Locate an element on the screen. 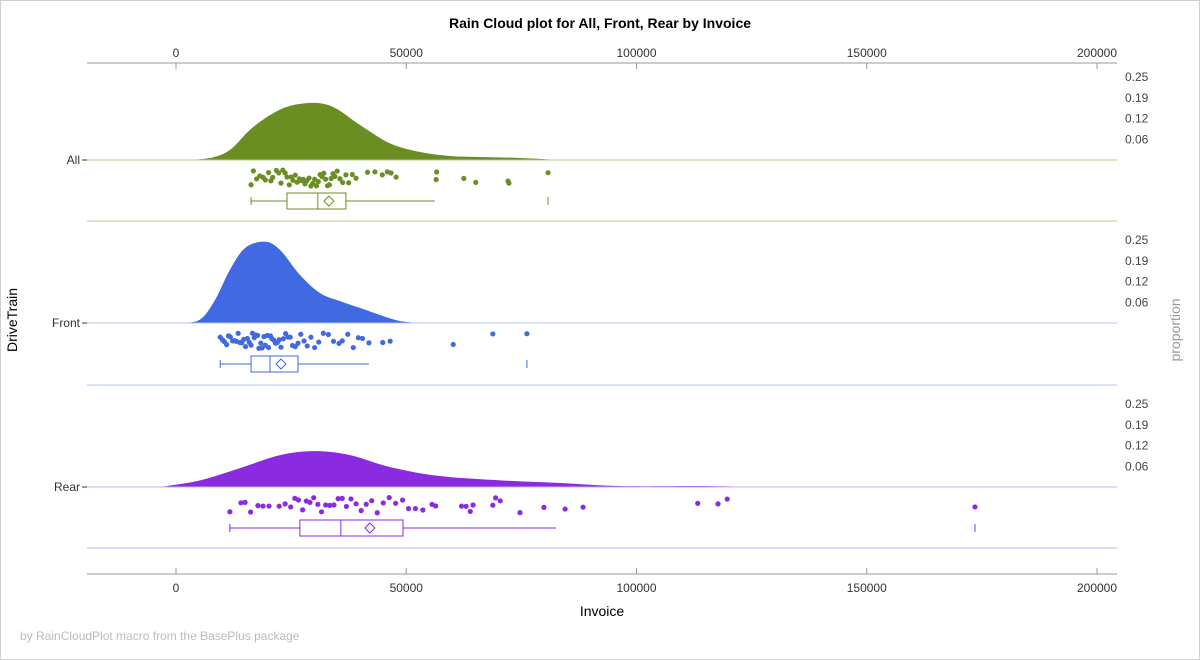 The height and width of the screenshot is (660, 1200). bottom-tick-label: 100000 is located at coordinates (636, 588).